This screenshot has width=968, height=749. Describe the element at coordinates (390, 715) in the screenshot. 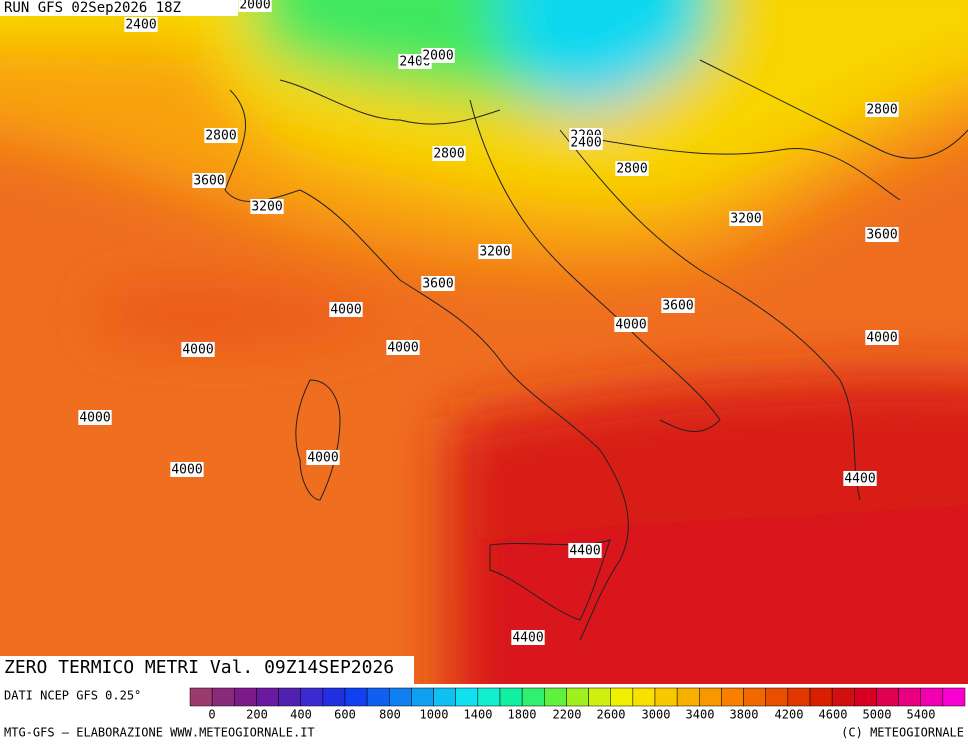

I see `colorbar-label: 800` at that location.